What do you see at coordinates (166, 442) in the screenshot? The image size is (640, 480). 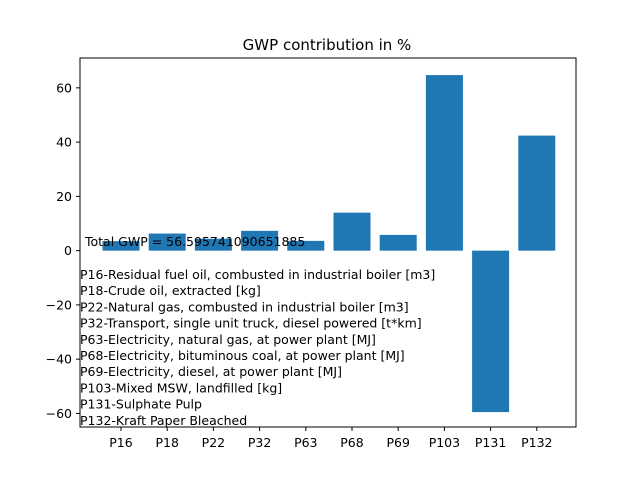 I see `x-tick-label: P18` at bounding box center [166, 442].